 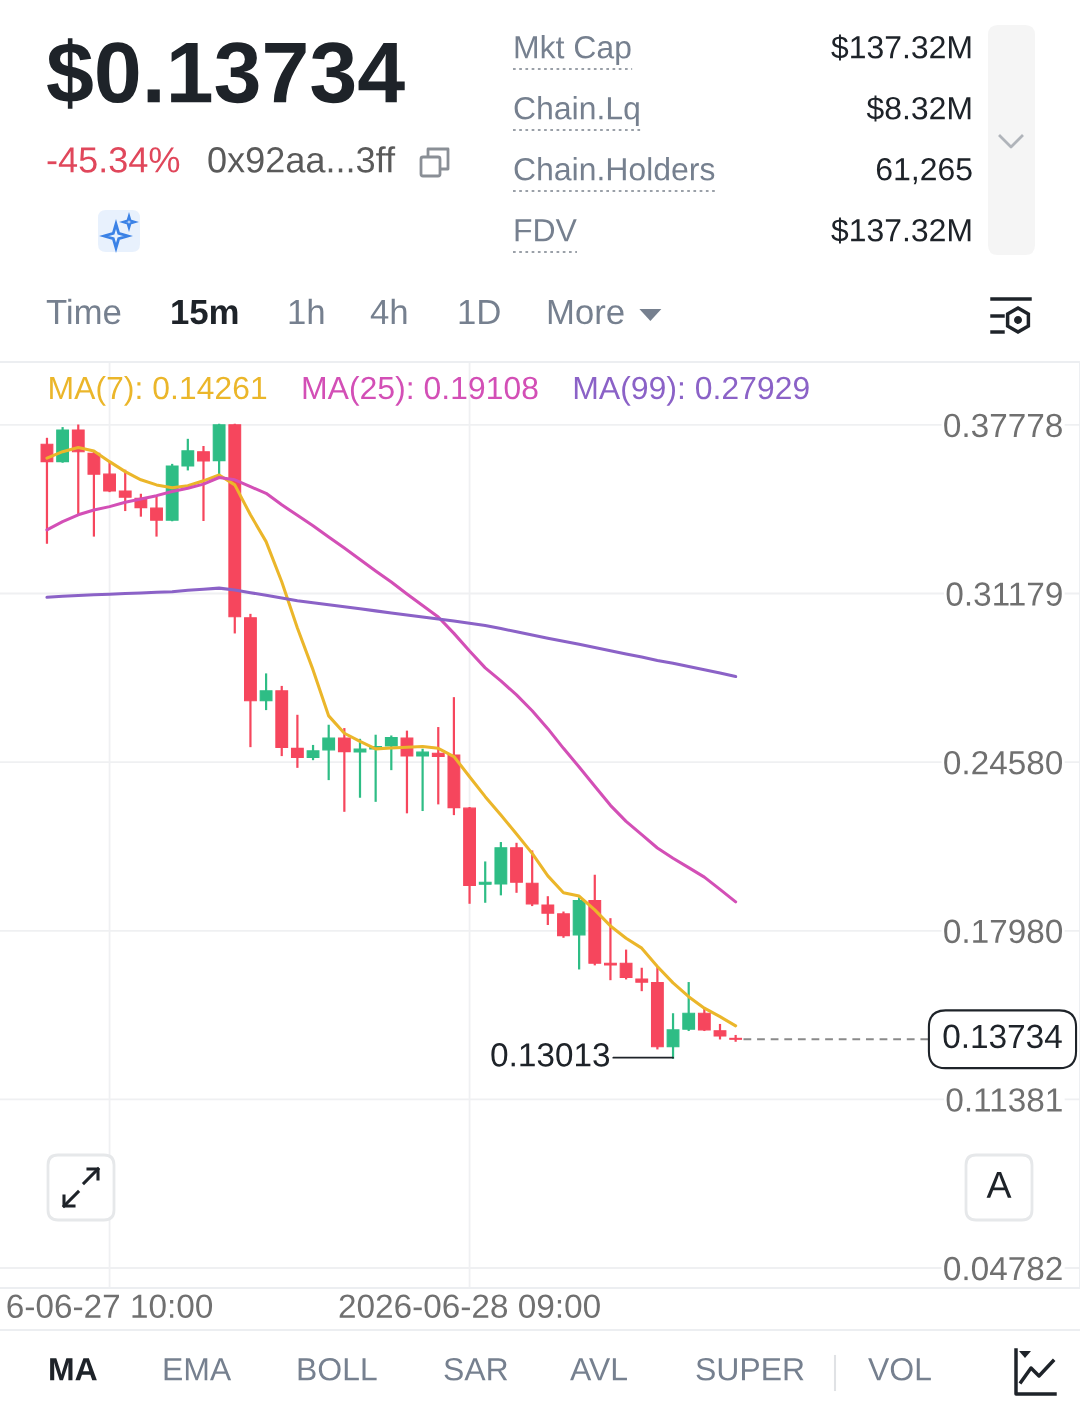 What do you see at coordinates (750, 1369) in the screenshot?
I see `text: SUPER` at bounding box center [750, 1369].